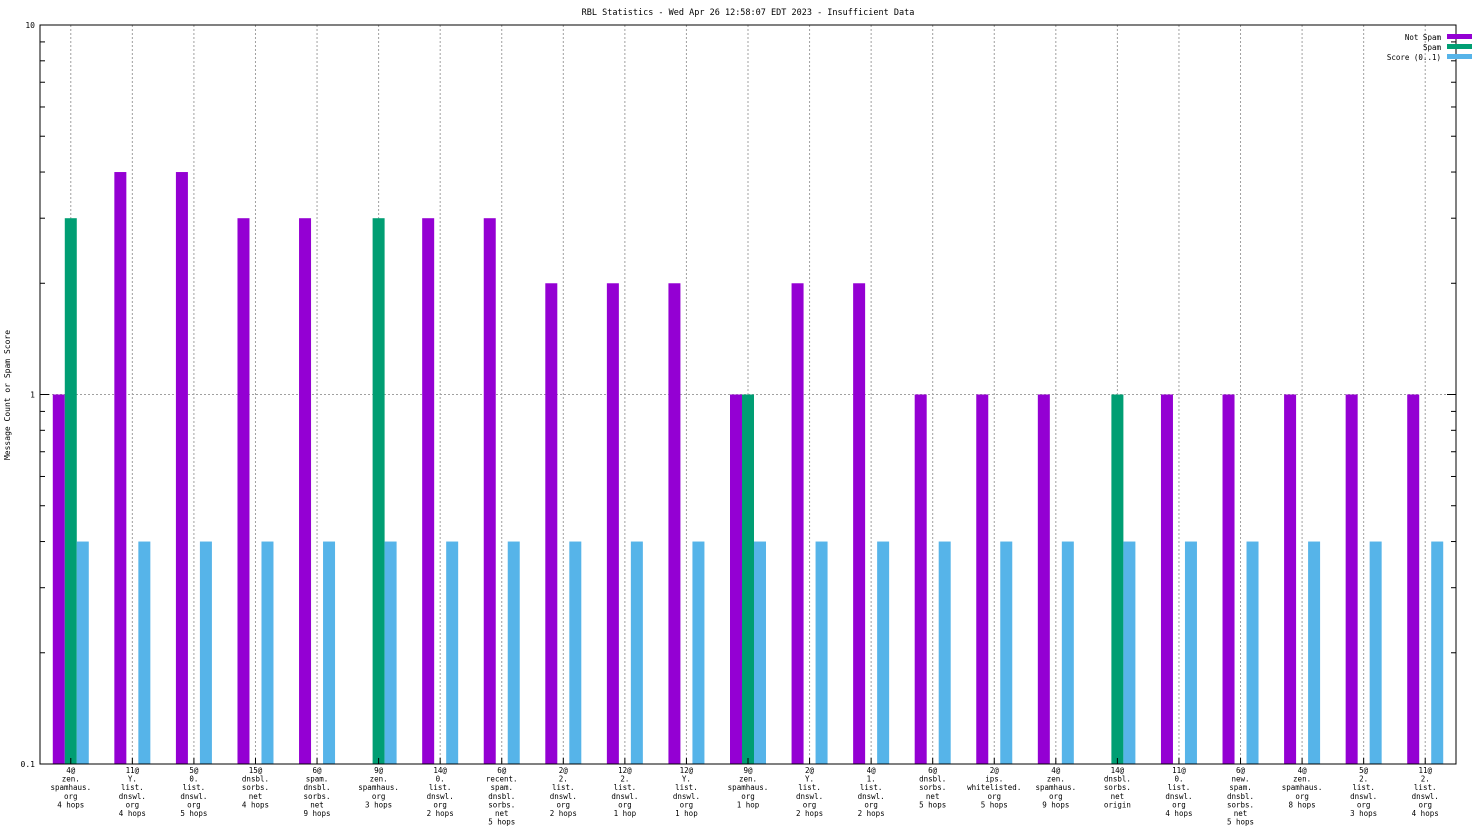 This screenshot has height=828, width=1472. I want to click on x-tick-label: 14@ 0. list. dnswl. org 2 hops, so click(440, 792).